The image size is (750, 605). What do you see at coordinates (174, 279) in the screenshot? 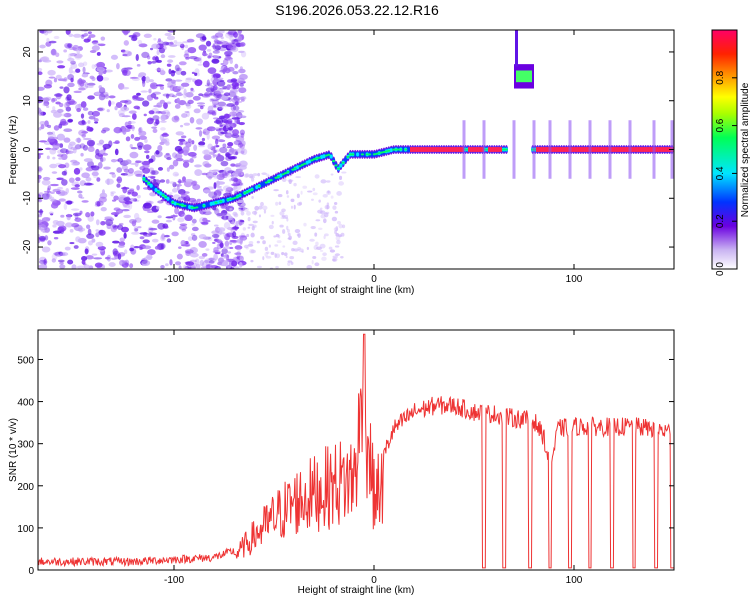
I see `x-tick-label: -100` at bounding box center [174, 279].